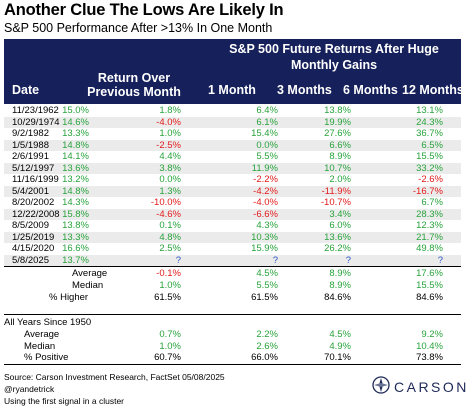 The width and height of the screenshot is (468, 406). I want to click on all-years-m1: 60.7%, so click(167, 357).